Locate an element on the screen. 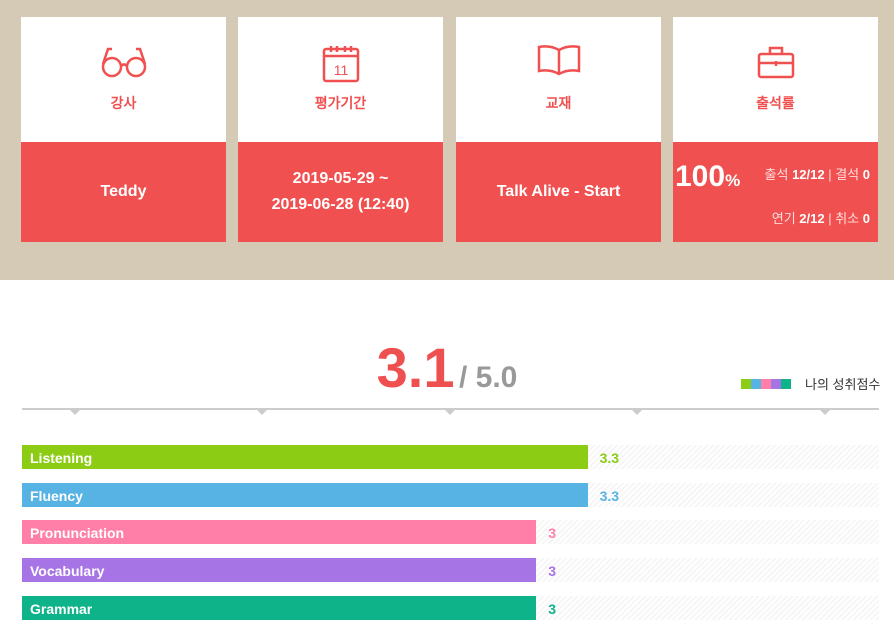 This screenshot has width=894, height=628. score-bar: Vocabulary is located at coordinates (279, 570).